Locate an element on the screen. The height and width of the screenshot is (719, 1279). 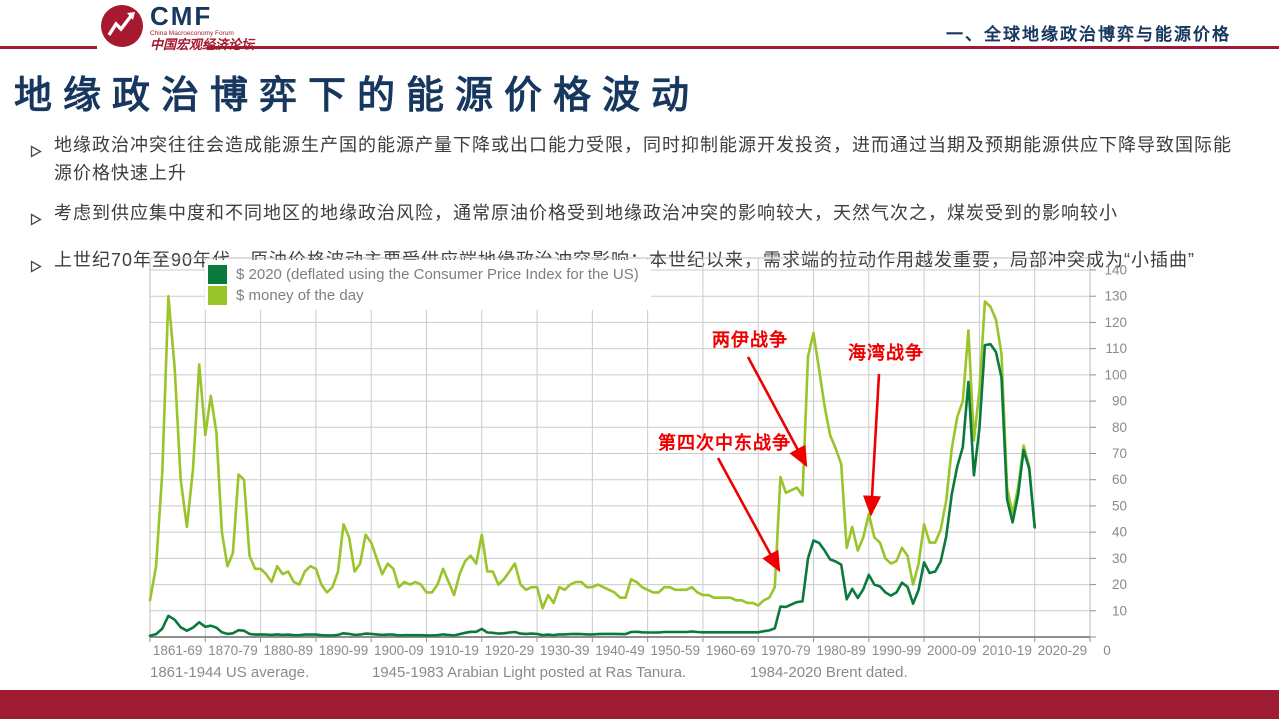
chart-annotation: 第四次中东战争 is located at coordinates (724, 442).